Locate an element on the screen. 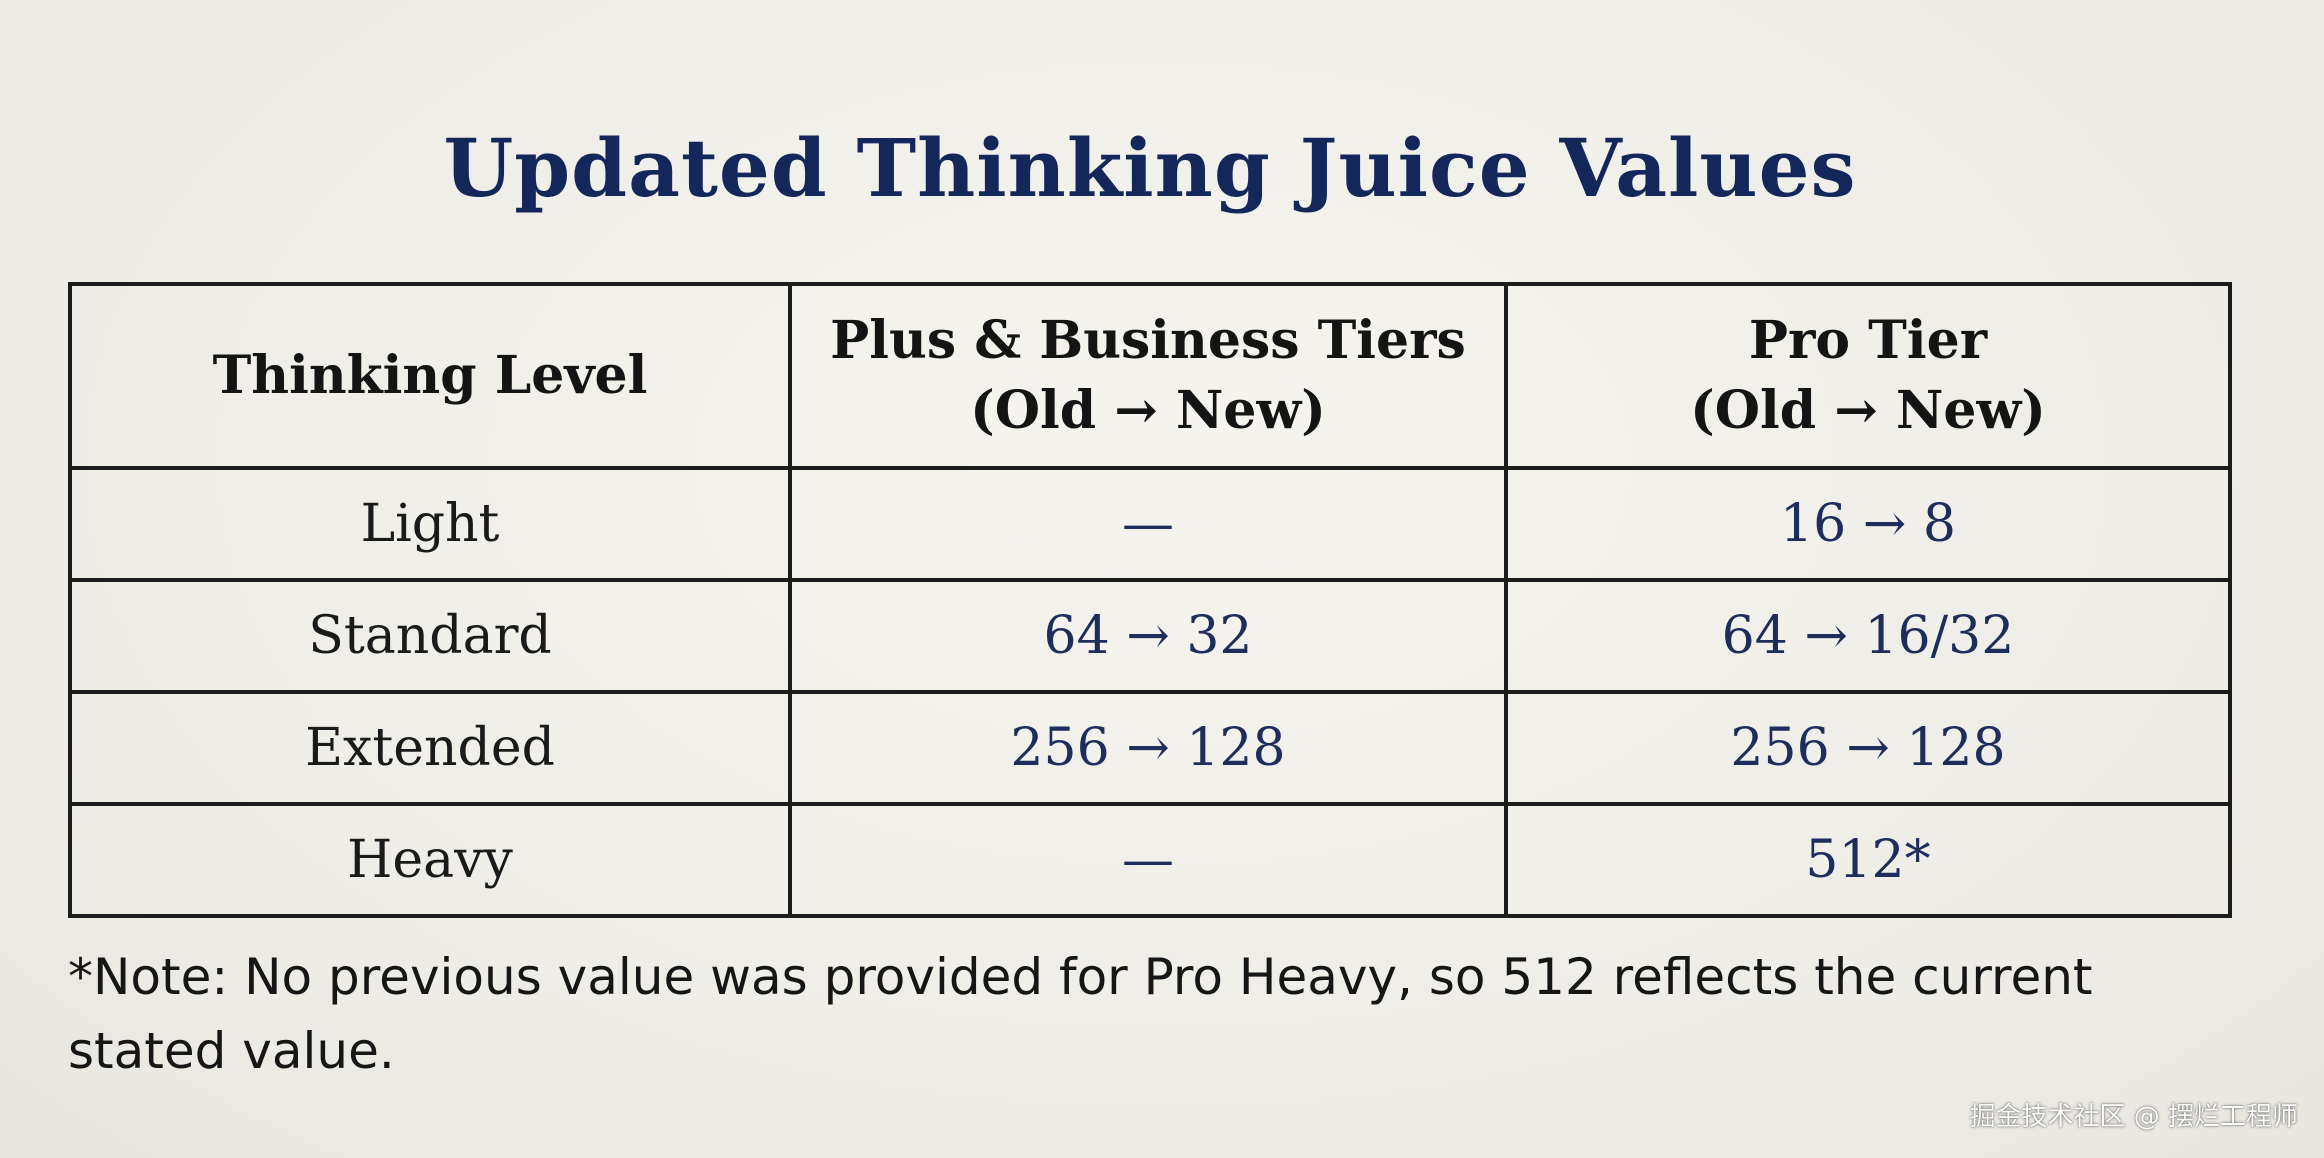  table-row: Standard 64 → 32 64 → 16/32 is located at coordinates (1150, 636).